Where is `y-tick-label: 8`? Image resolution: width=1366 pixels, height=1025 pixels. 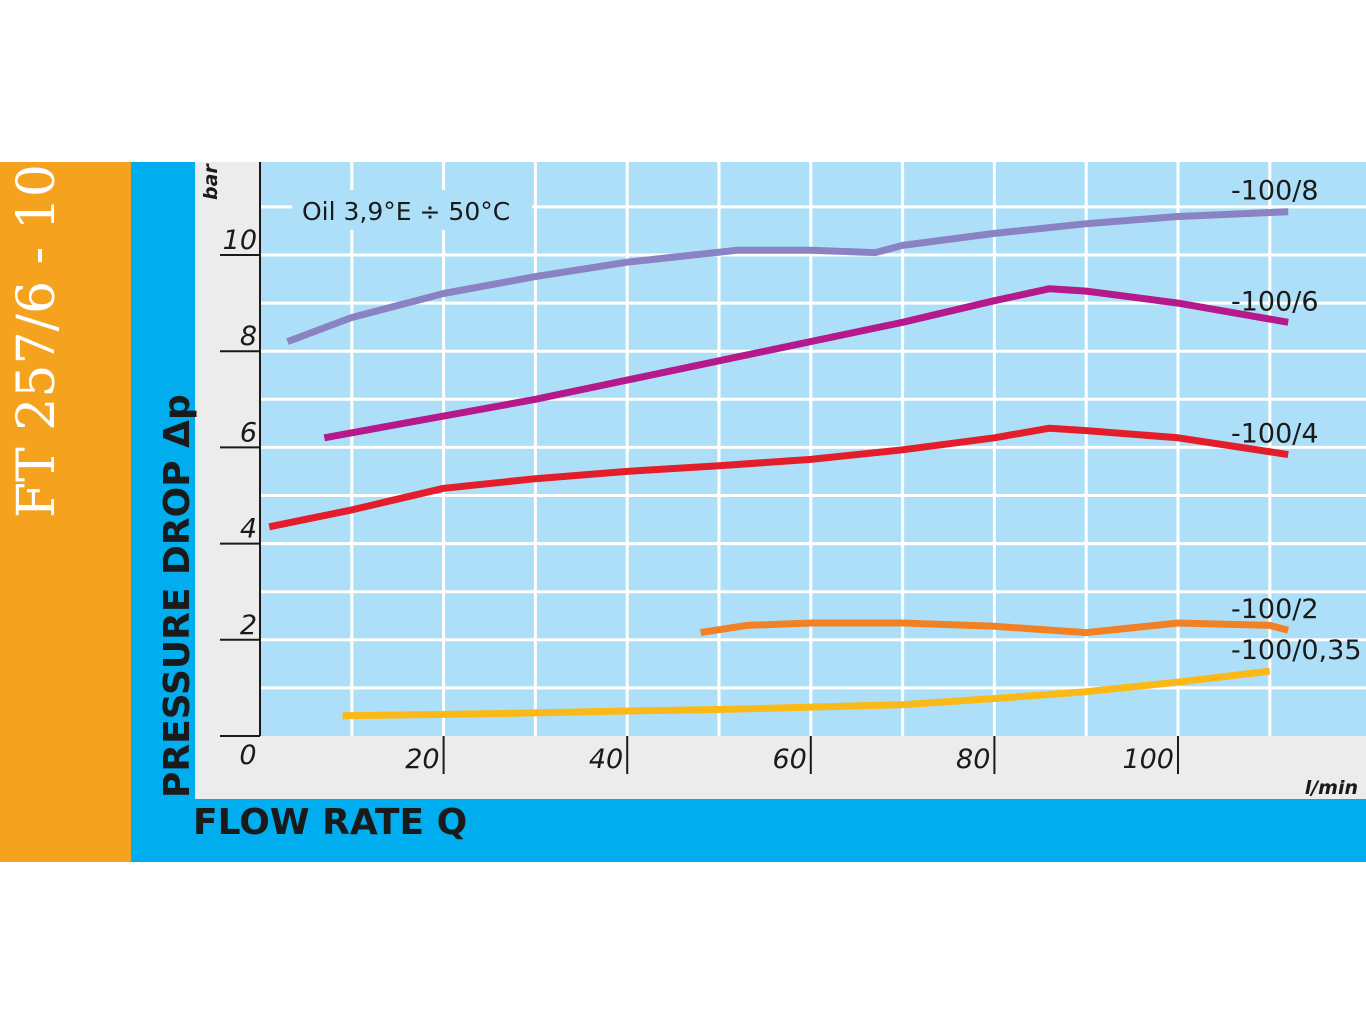
y-tick-label: 8 is located at coordinates (248, 336).